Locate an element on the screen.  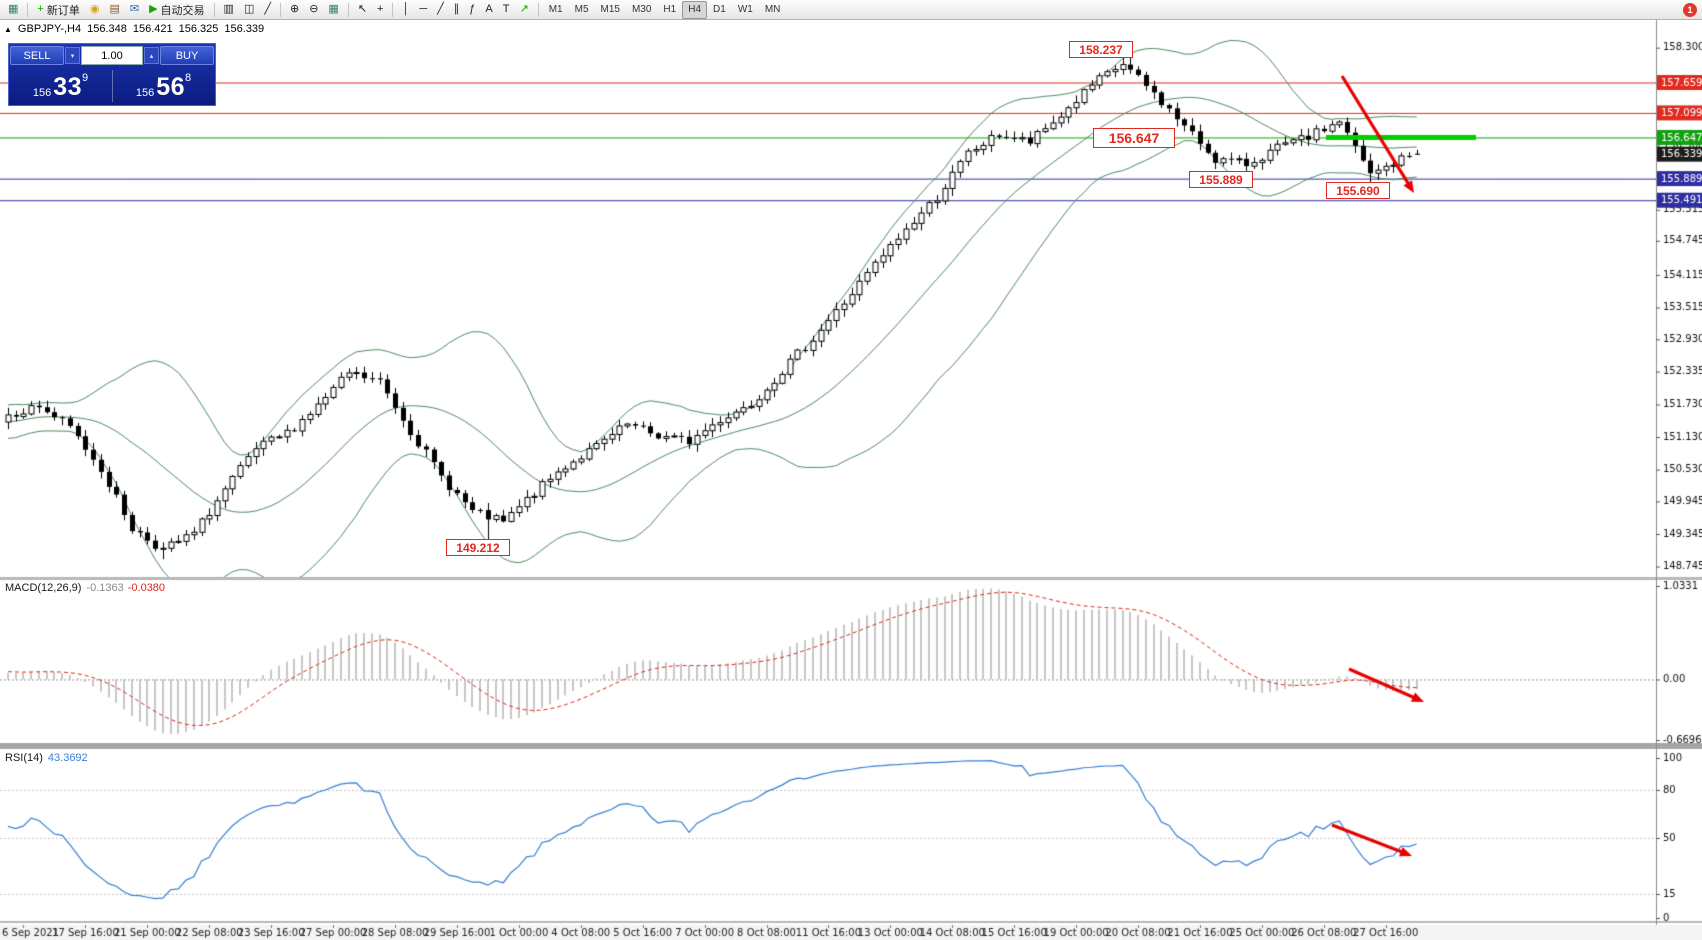
arrows-icon: ↗ is located at coordinates (524, 9).